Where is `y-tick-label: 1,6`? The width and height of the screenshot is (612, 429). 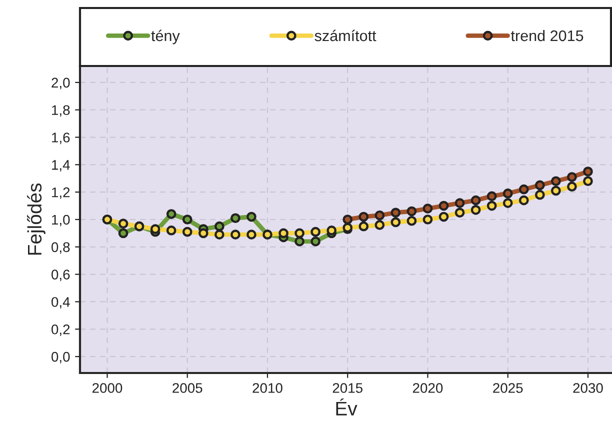
y-tick-label: 1,6 is located at coordinates (61, 138).